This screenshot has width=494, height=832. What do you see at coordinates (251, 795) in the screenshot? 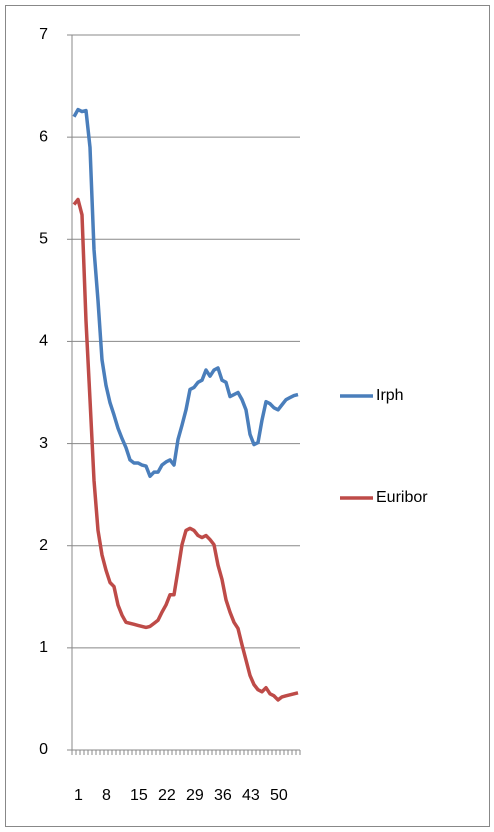
I see `x-tick-label: 43` at bounding box center [251, 795].